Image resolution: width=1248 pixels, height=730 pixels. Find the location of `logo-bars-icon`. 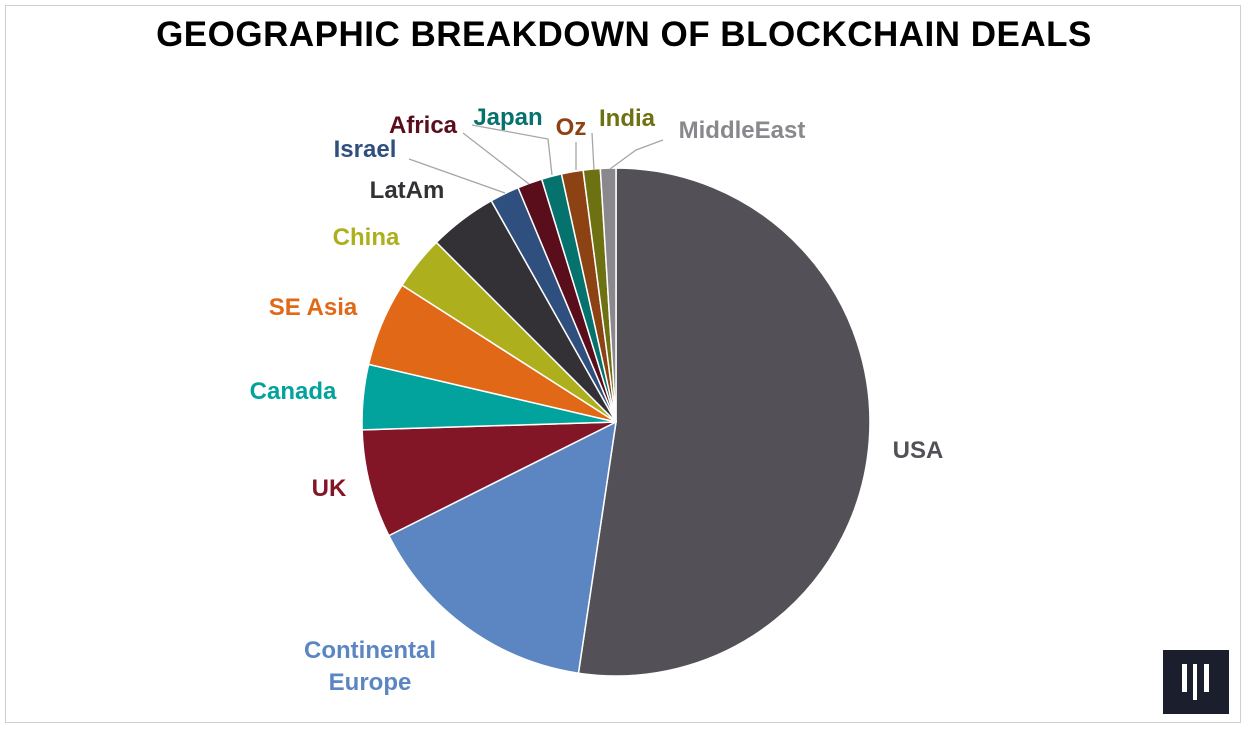

logo-bars-icon is located at coordinates (1195, 682).